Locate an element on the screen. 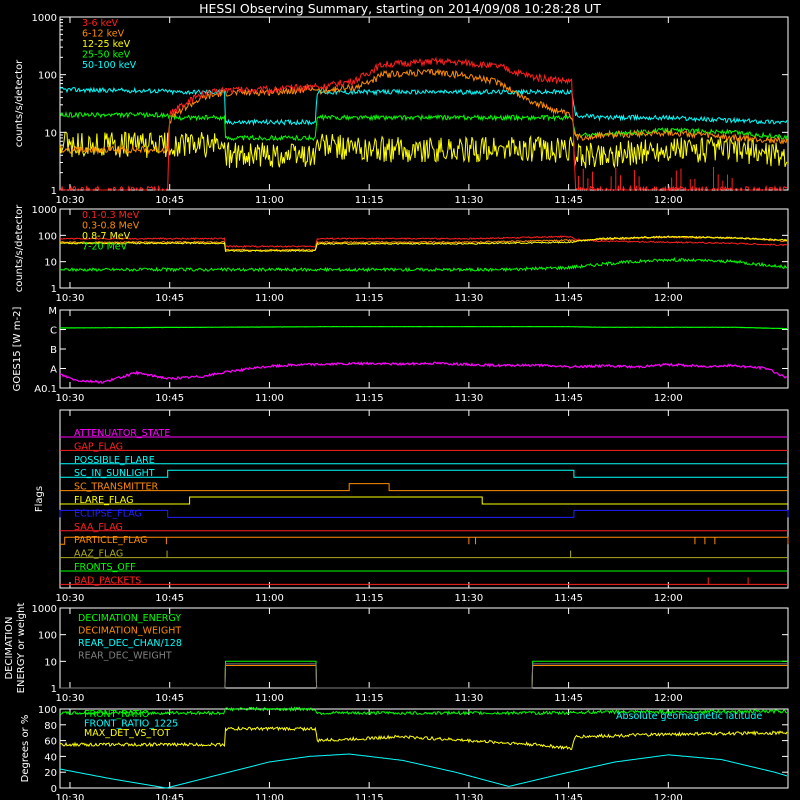 This screenshot has width=800, height=800. y-tick-label: 60 is located at coordinates (50, 742).